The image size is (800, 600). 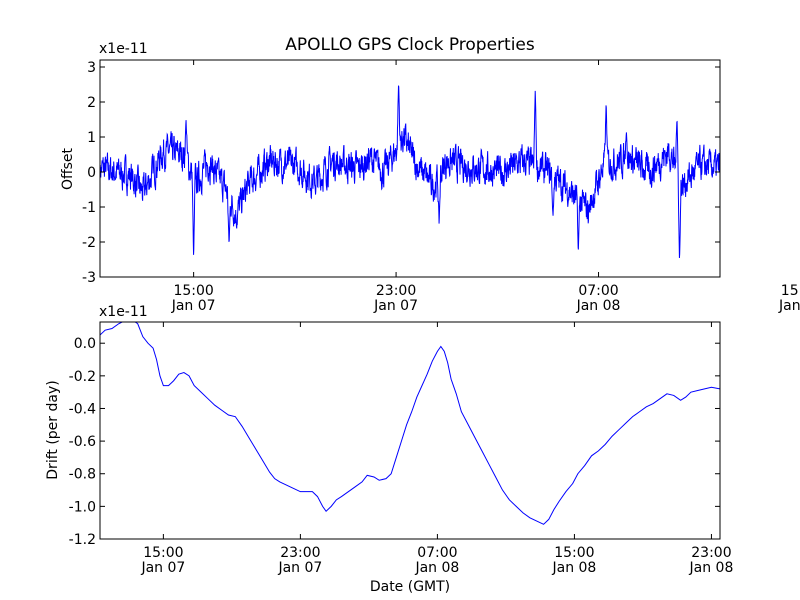 I want to click on drift-ytick-label: -1.0, so click(x=82, y=507).